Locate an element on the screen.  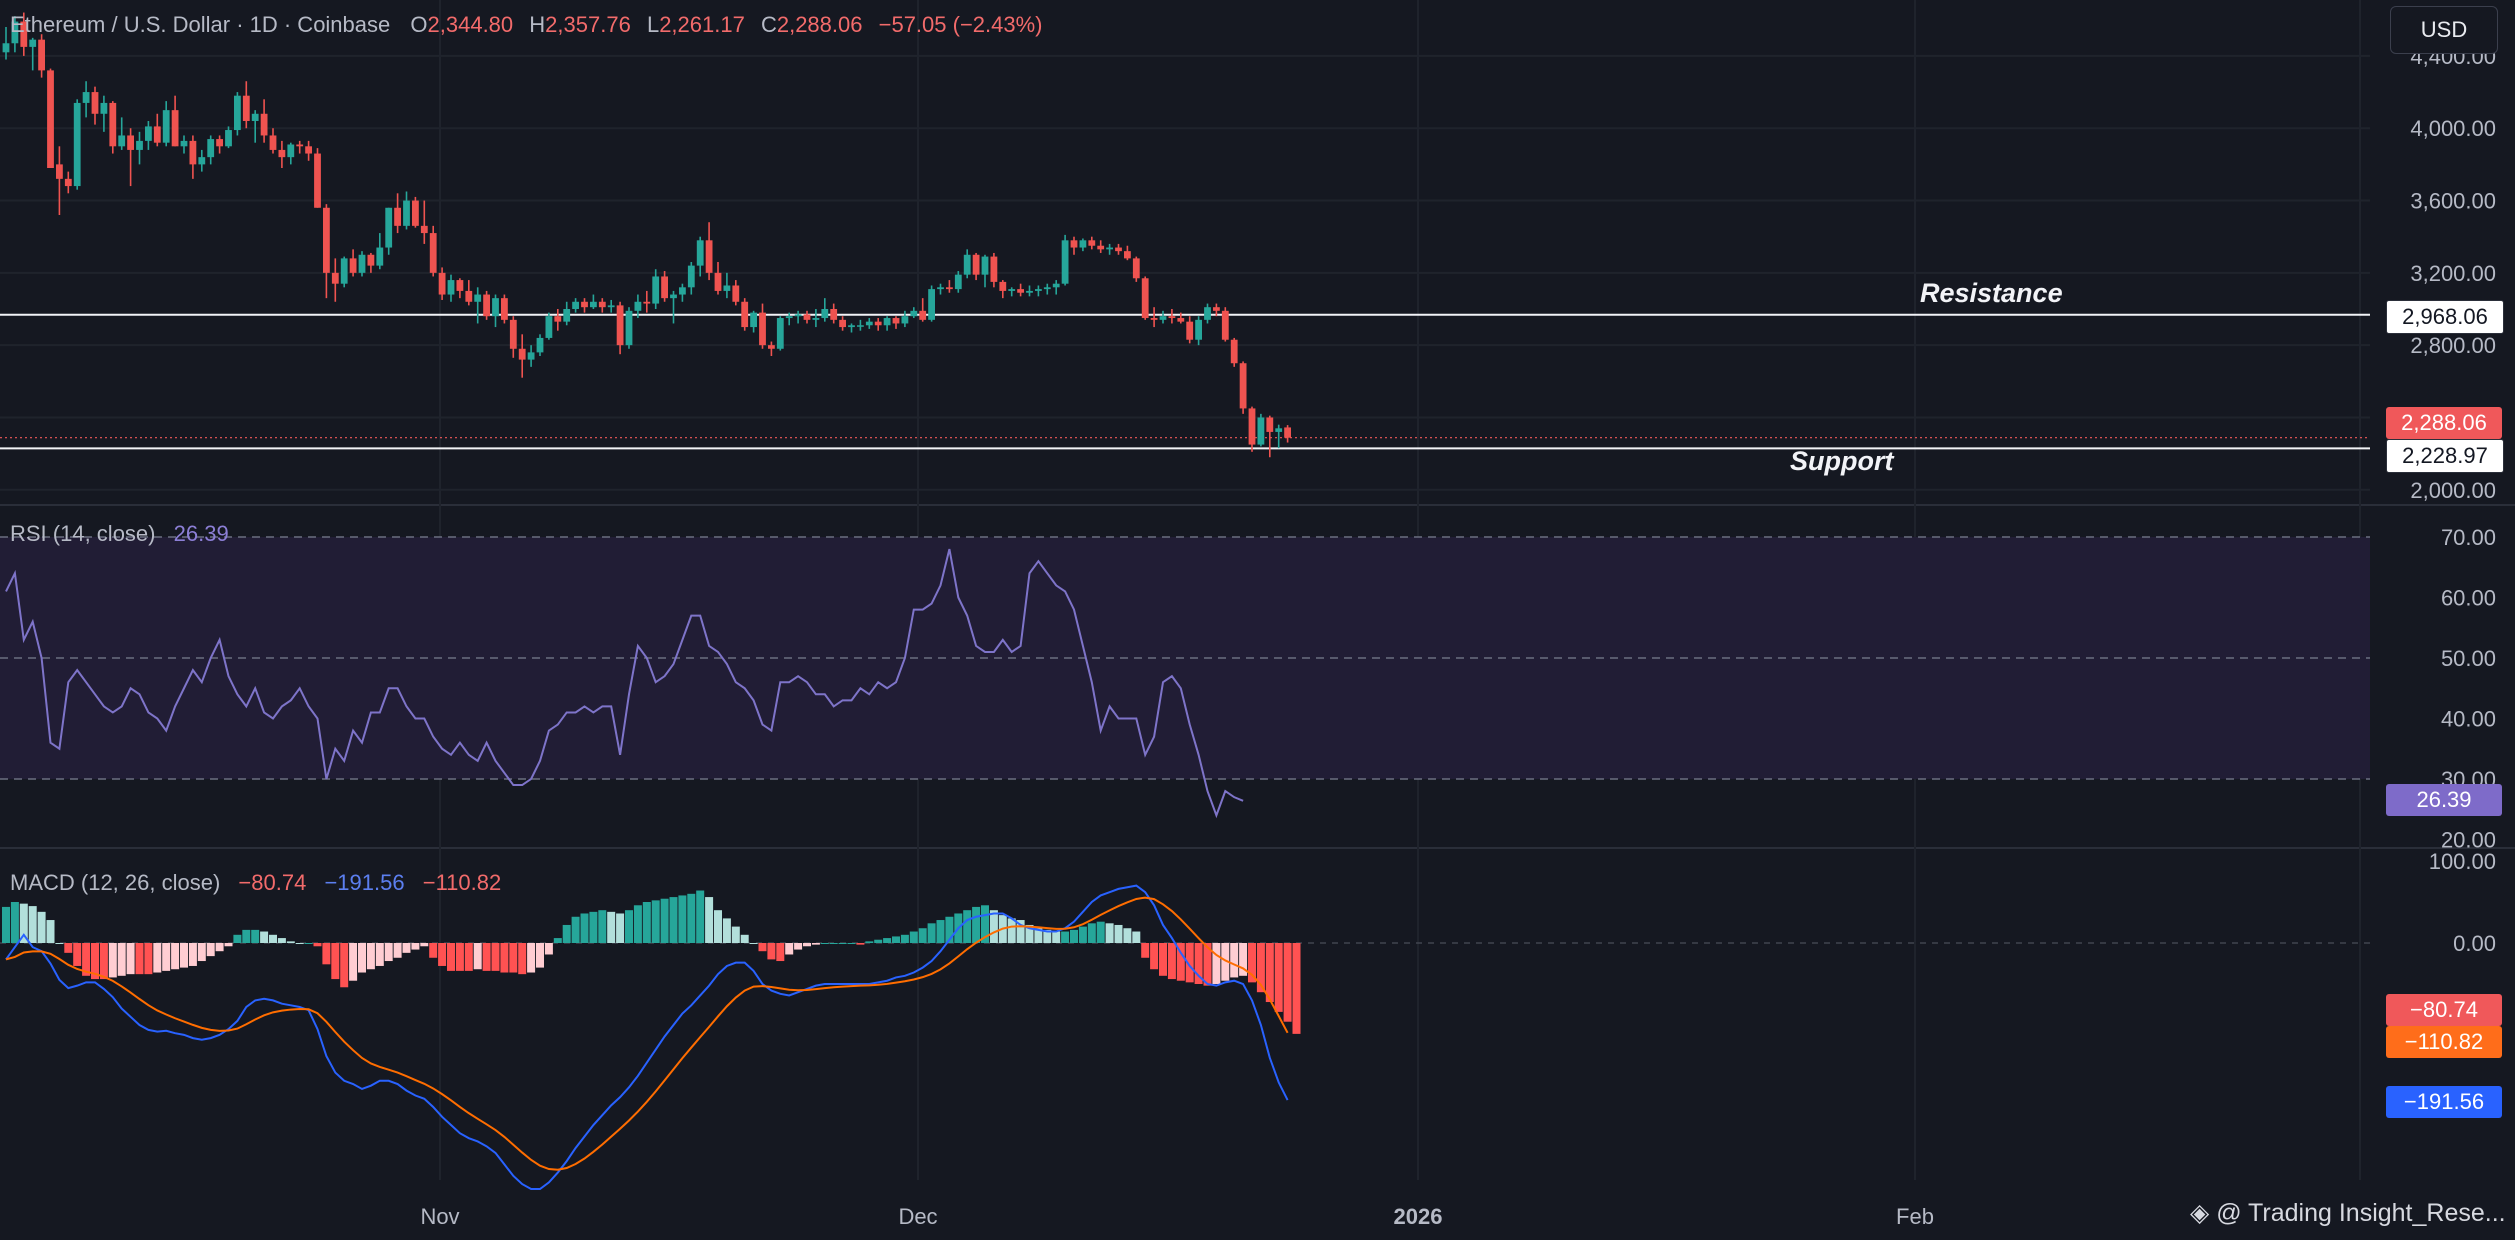
macd-label: MACD (12, 26, close) is located at coordinates (115, 882).